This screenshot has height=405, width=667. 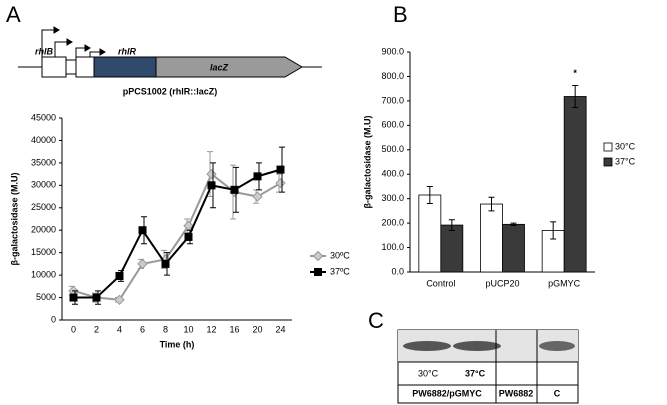 I want to click on blot-lane: C, so click(x=557, y=393).